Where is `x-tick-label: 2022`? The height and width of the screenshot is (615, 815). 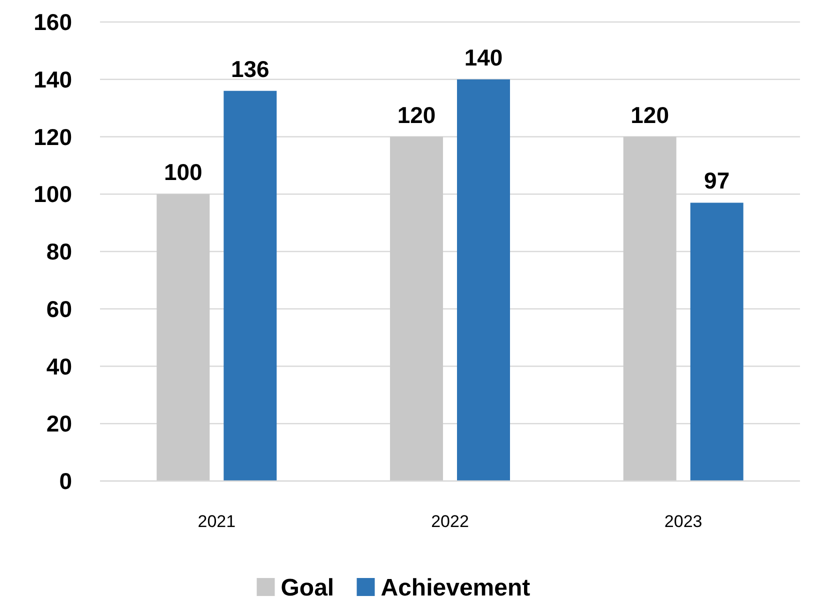 x-tick-label: 2022 is located at coordinates (450, 521).